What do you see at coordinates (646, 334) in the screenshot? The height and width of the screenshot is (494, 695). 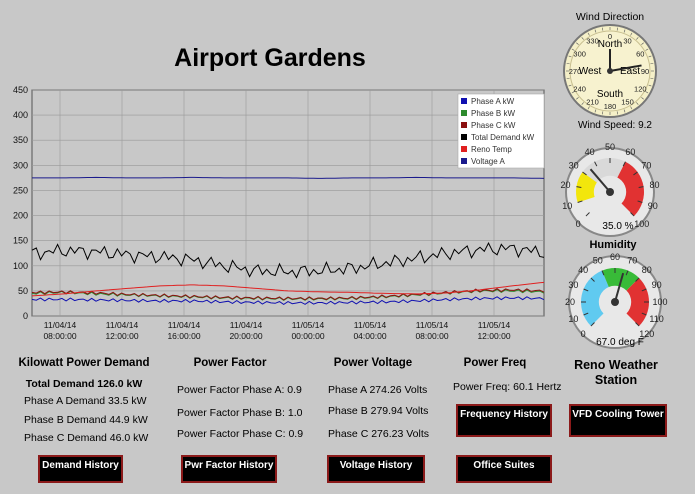 I see `gauge-tick-label: 120` at bounding box center [646, 334].